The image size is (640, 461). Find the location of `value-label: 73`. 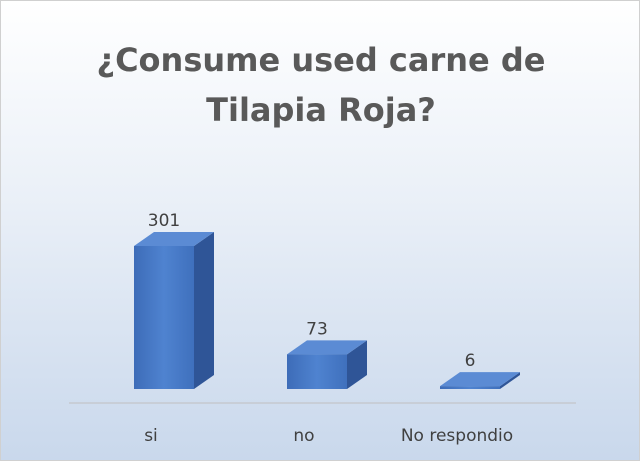

value-label: 73 is located at coordinates (317, 329).